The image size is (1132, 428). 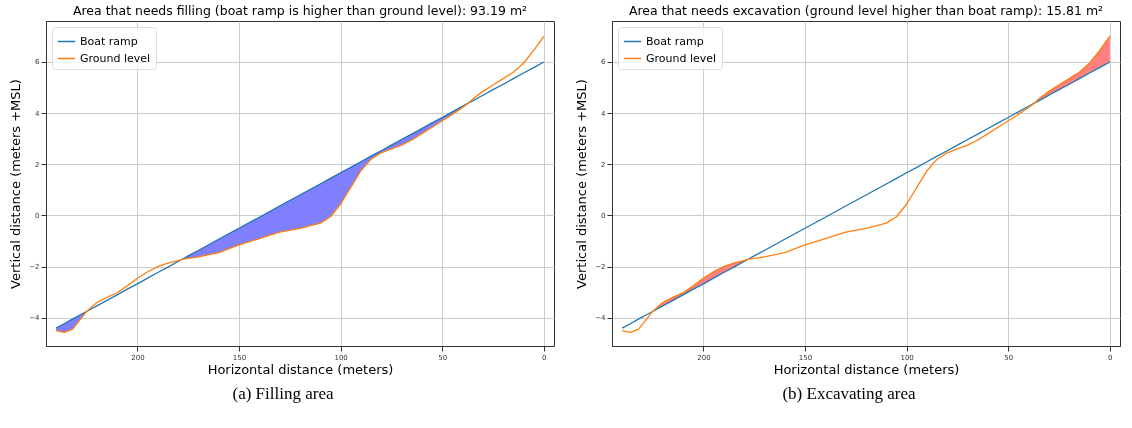 What do you see at coordinates (299, 10) in the screenshot?
I see `chart-title: Area that needs filling (boat ramp is higher than ground level): 93.19 m²` at bounding box center [299, 10].